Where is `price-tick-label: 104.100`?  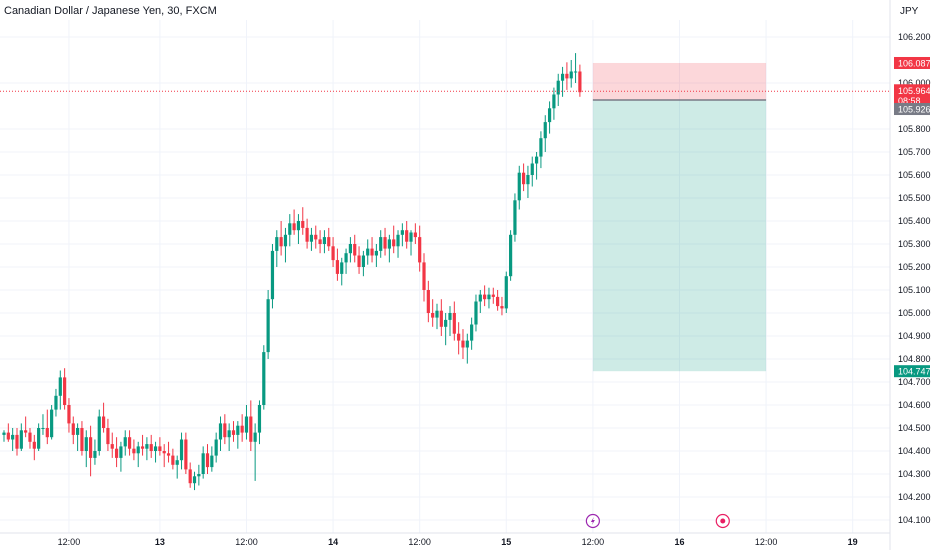 price-tick-label: 104.100 is located at coordinates (914, 520).